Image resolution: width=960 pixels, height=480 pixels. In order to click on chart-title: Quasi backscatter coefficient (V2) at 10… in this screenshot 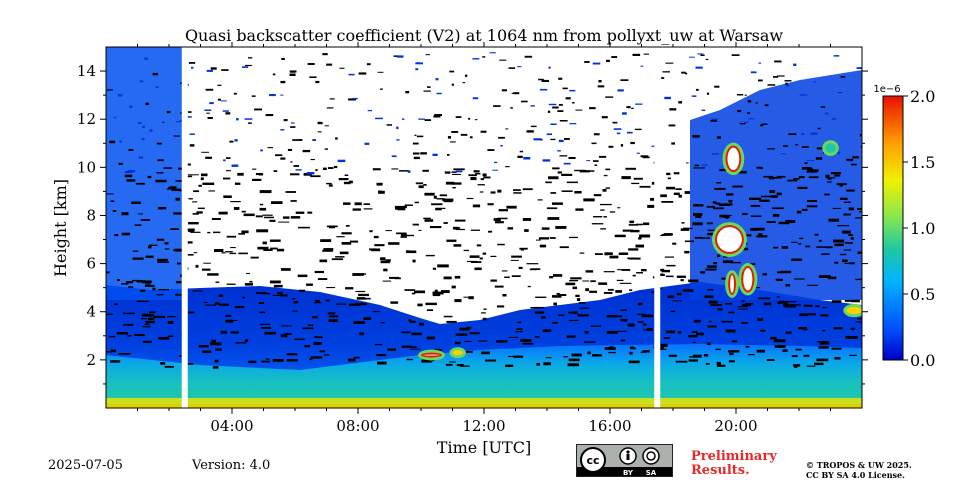, I will do `click(484, 35)`.